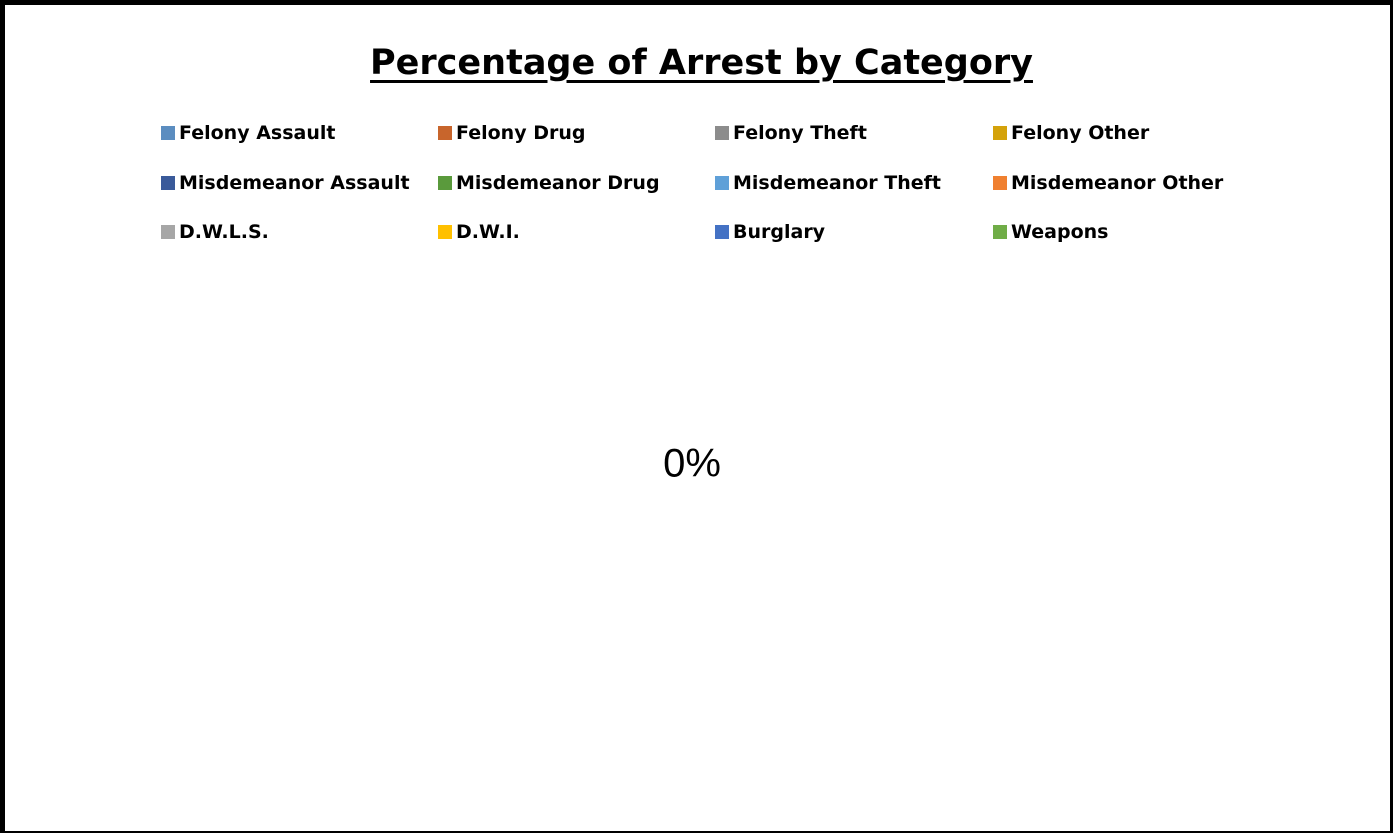 This screenshot has height=838, width=1393. I want to click on legend-item: D.W.L.S., so click(215, 232).